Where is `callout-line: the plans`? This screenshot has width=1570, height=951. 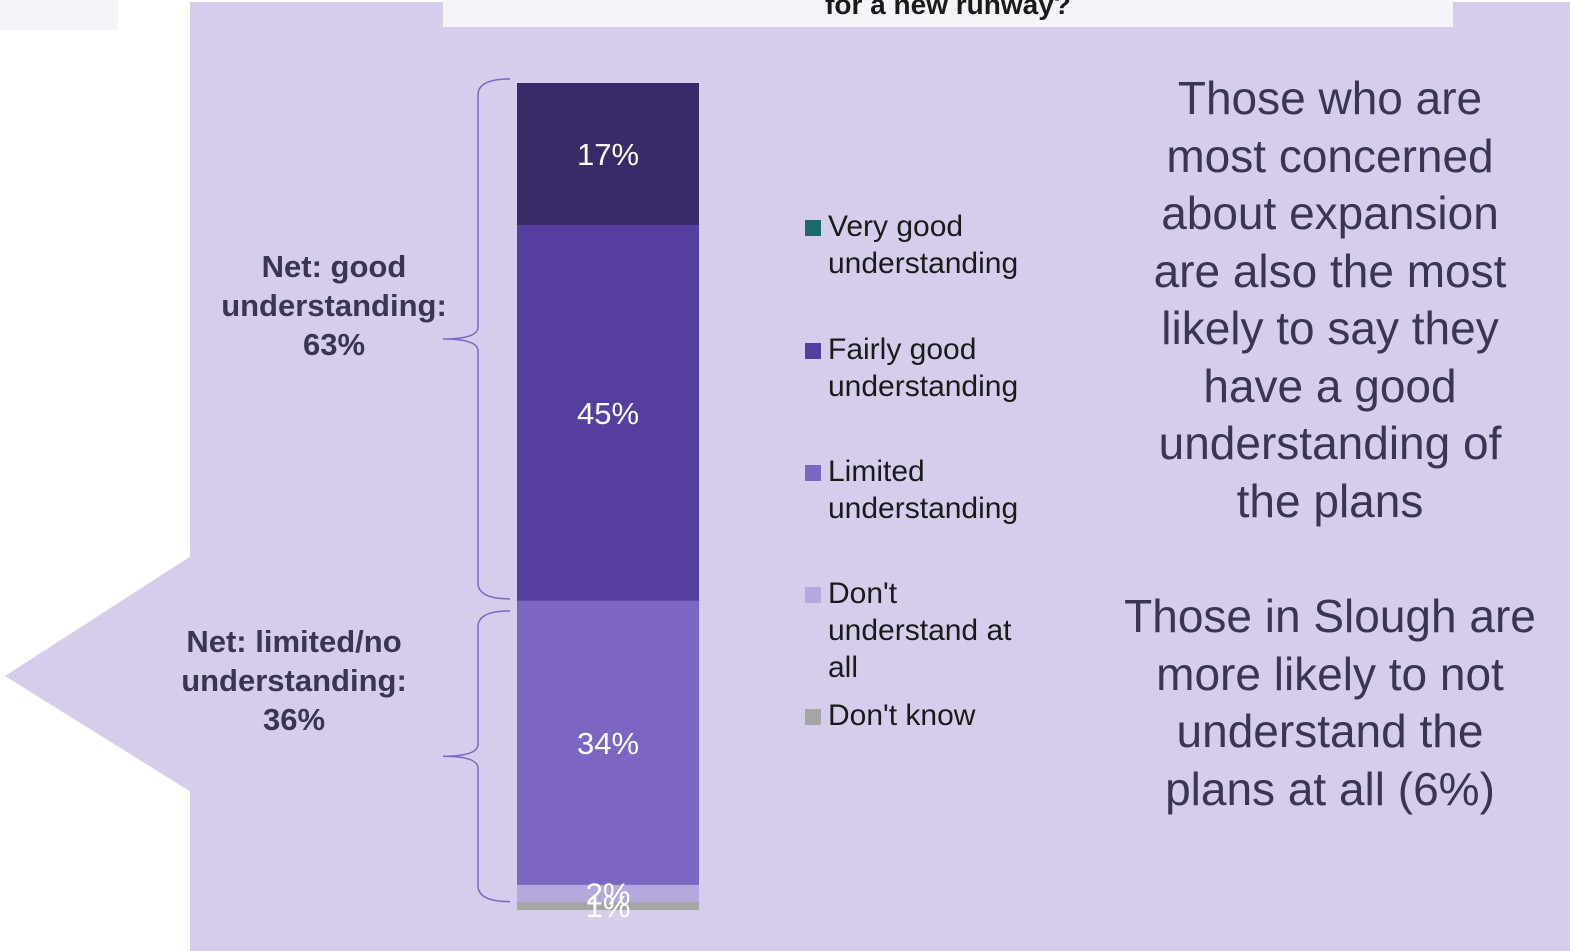
callout-line: the plans is located at coordinates (1330, 500).